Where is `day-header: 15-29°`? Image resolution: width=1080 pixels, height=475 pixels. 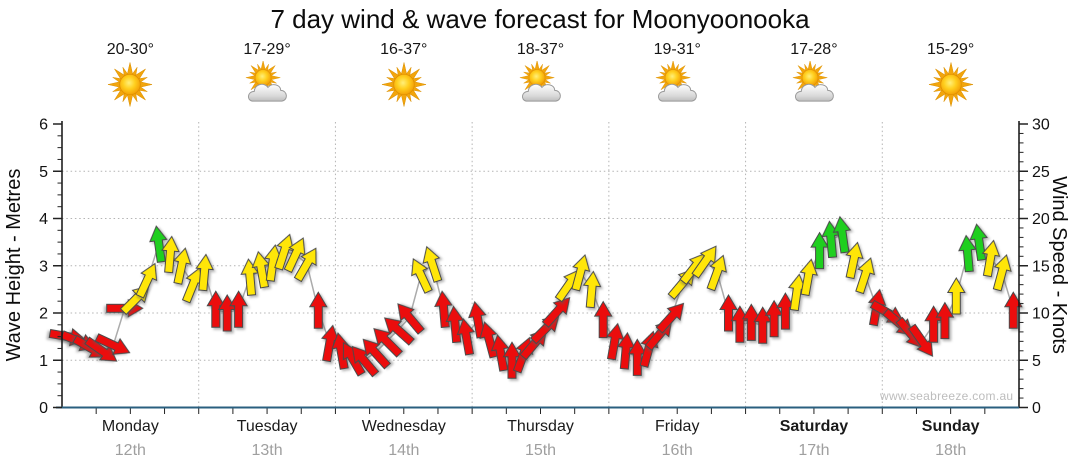 day-header: 15-29° is located at coordinates (950, 75).